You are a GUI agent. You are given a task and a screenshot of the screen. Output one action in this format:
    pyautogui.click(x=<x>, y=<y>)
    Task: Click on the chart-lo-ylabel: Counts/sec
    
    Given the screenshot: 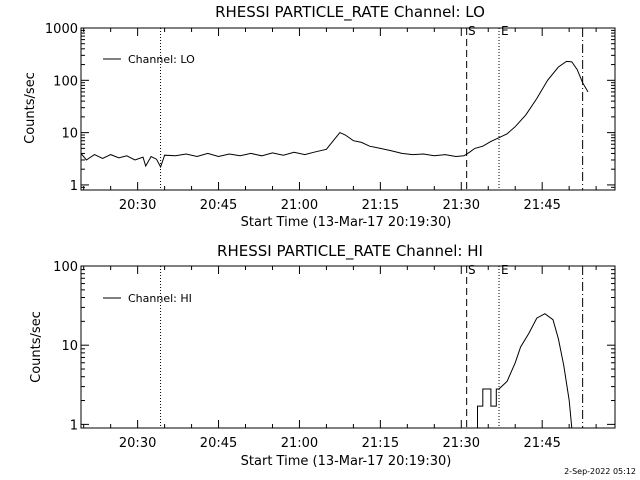 What is the action you would take?
    pyautogui.click(x=30, y=108)
    